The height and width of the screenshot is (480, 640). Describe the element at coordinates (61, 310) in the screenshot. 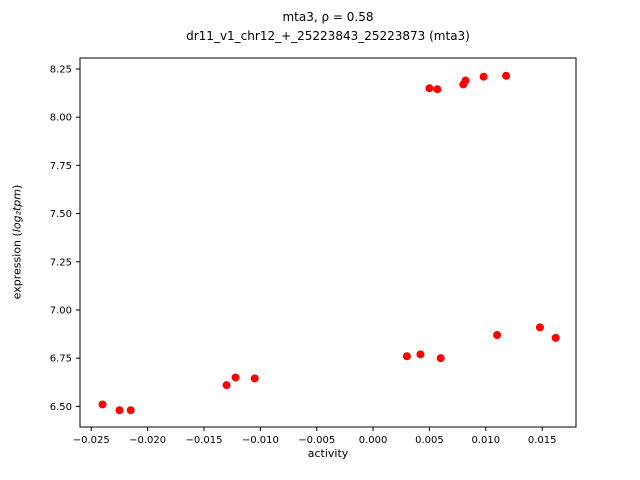

I see `y-tick-label: 7.00` at that location.